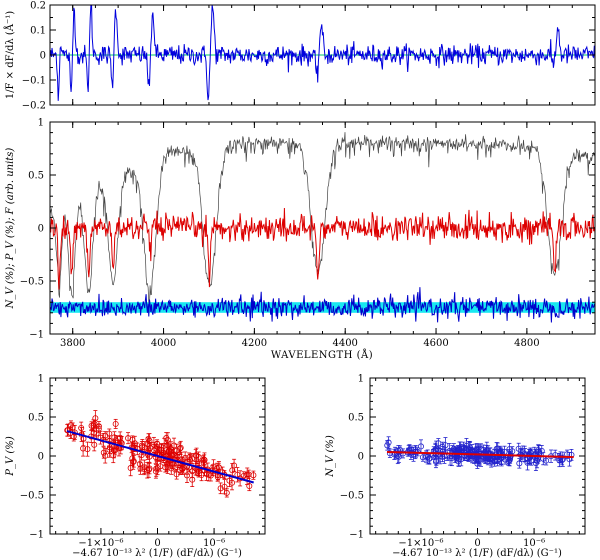  What do you see at coordinates (322, 248) in the screenshot?
I see `series-pol` at bounding box center [322, 248].